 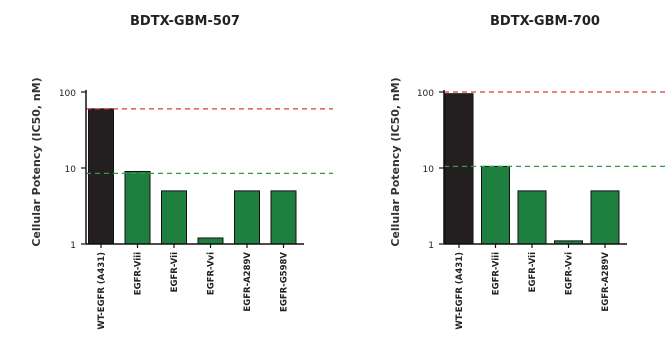 What do you see at coordinates (545, 21) in the screenshot?
I see `chart-title: BDTX-GBM-700` at bounding box center [545, 21].